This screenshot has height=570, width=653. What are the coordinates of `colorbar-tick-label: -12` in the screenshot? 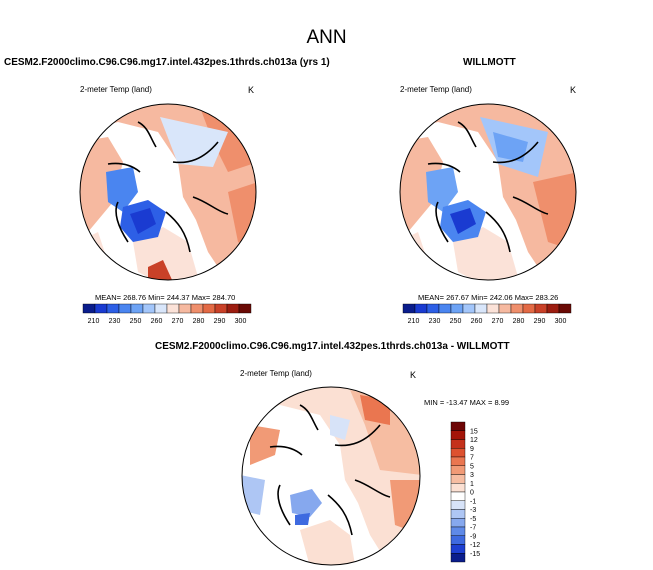 It's located at (475, 545).